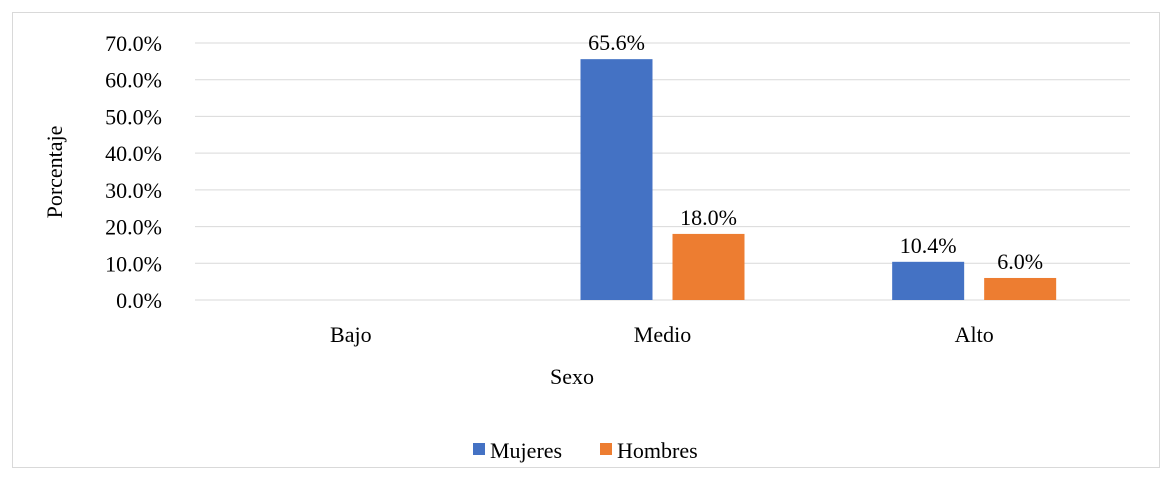 This screenshot has width=1174, height=480. I want to click on data-label: 65.6%, so click(616, 42).